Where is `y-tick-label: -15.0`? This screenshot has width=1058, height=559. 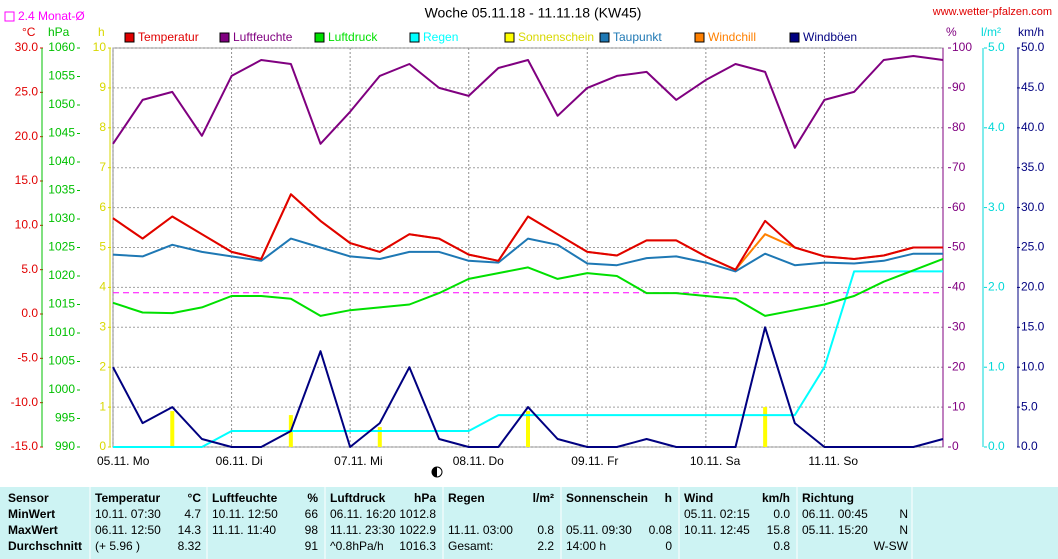 y-tick-label: -15.0 is located at coordinates (25, 446).